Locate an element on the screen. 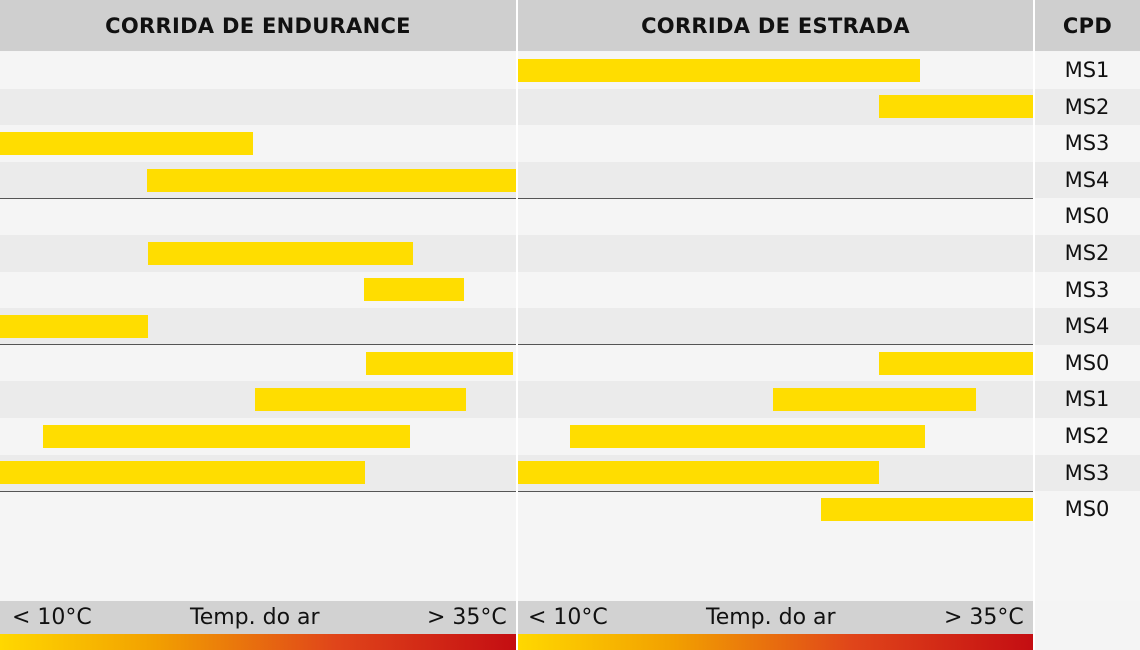 This screenshot has width=1140, height=650. endurance-header: CORRIDA DE ENDURANCE is located at coordinates (258, 25).